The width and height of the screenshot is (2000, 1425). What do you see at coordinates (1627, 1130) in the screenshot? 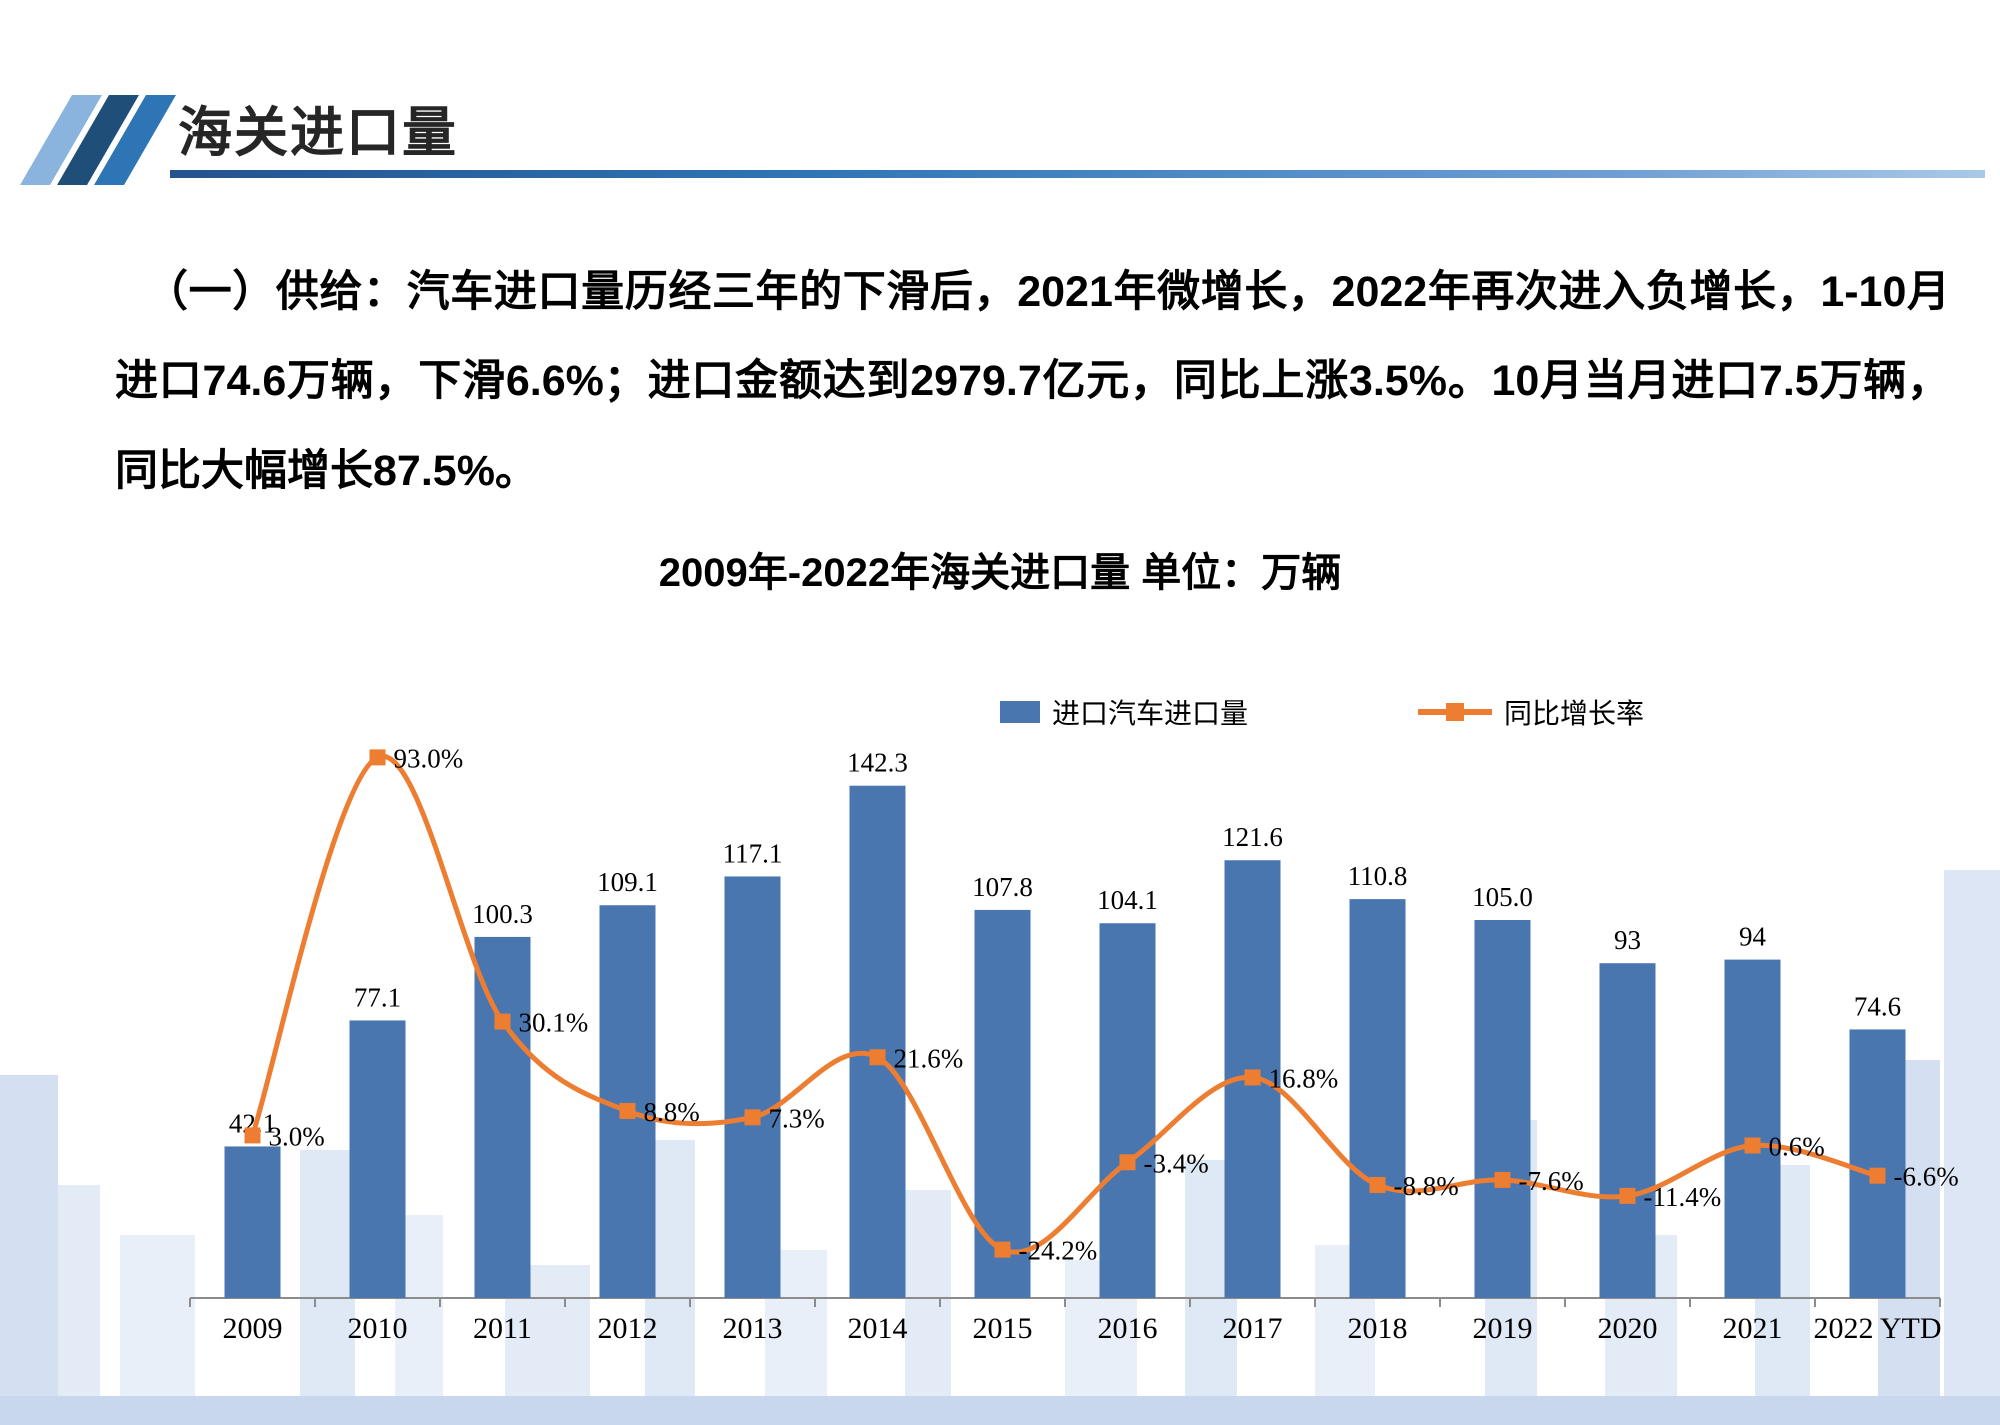
I see `bar-2020` at bounding box center [1627, 1130].